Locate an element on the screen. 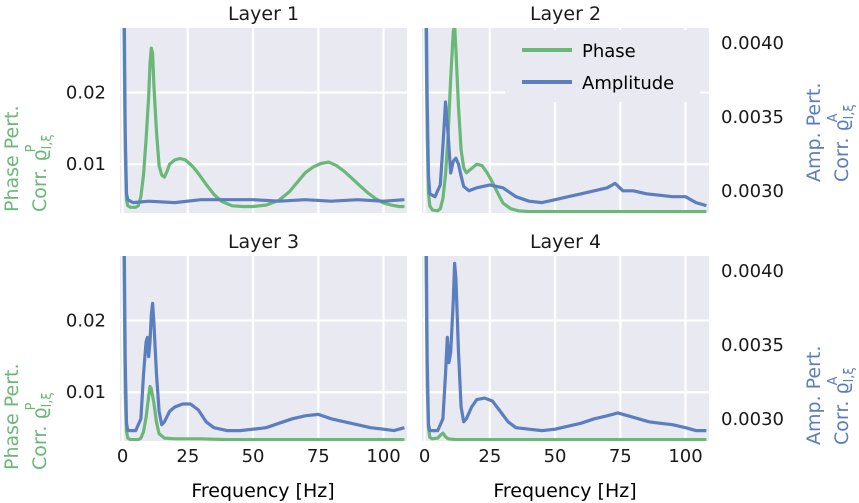 The width and height of the screenshot is (859, 503). legend: Phase Amplitude is located at coordinates (602, 66).